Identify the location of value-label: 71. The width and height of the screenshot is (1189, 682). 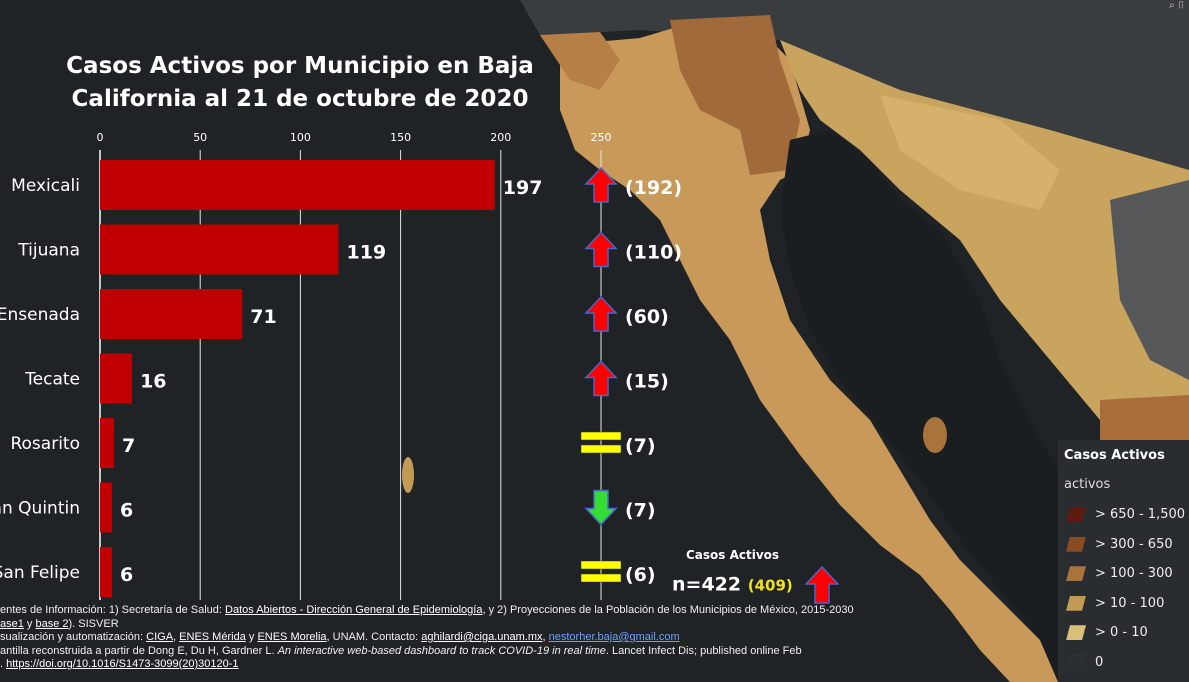
(263, 317).